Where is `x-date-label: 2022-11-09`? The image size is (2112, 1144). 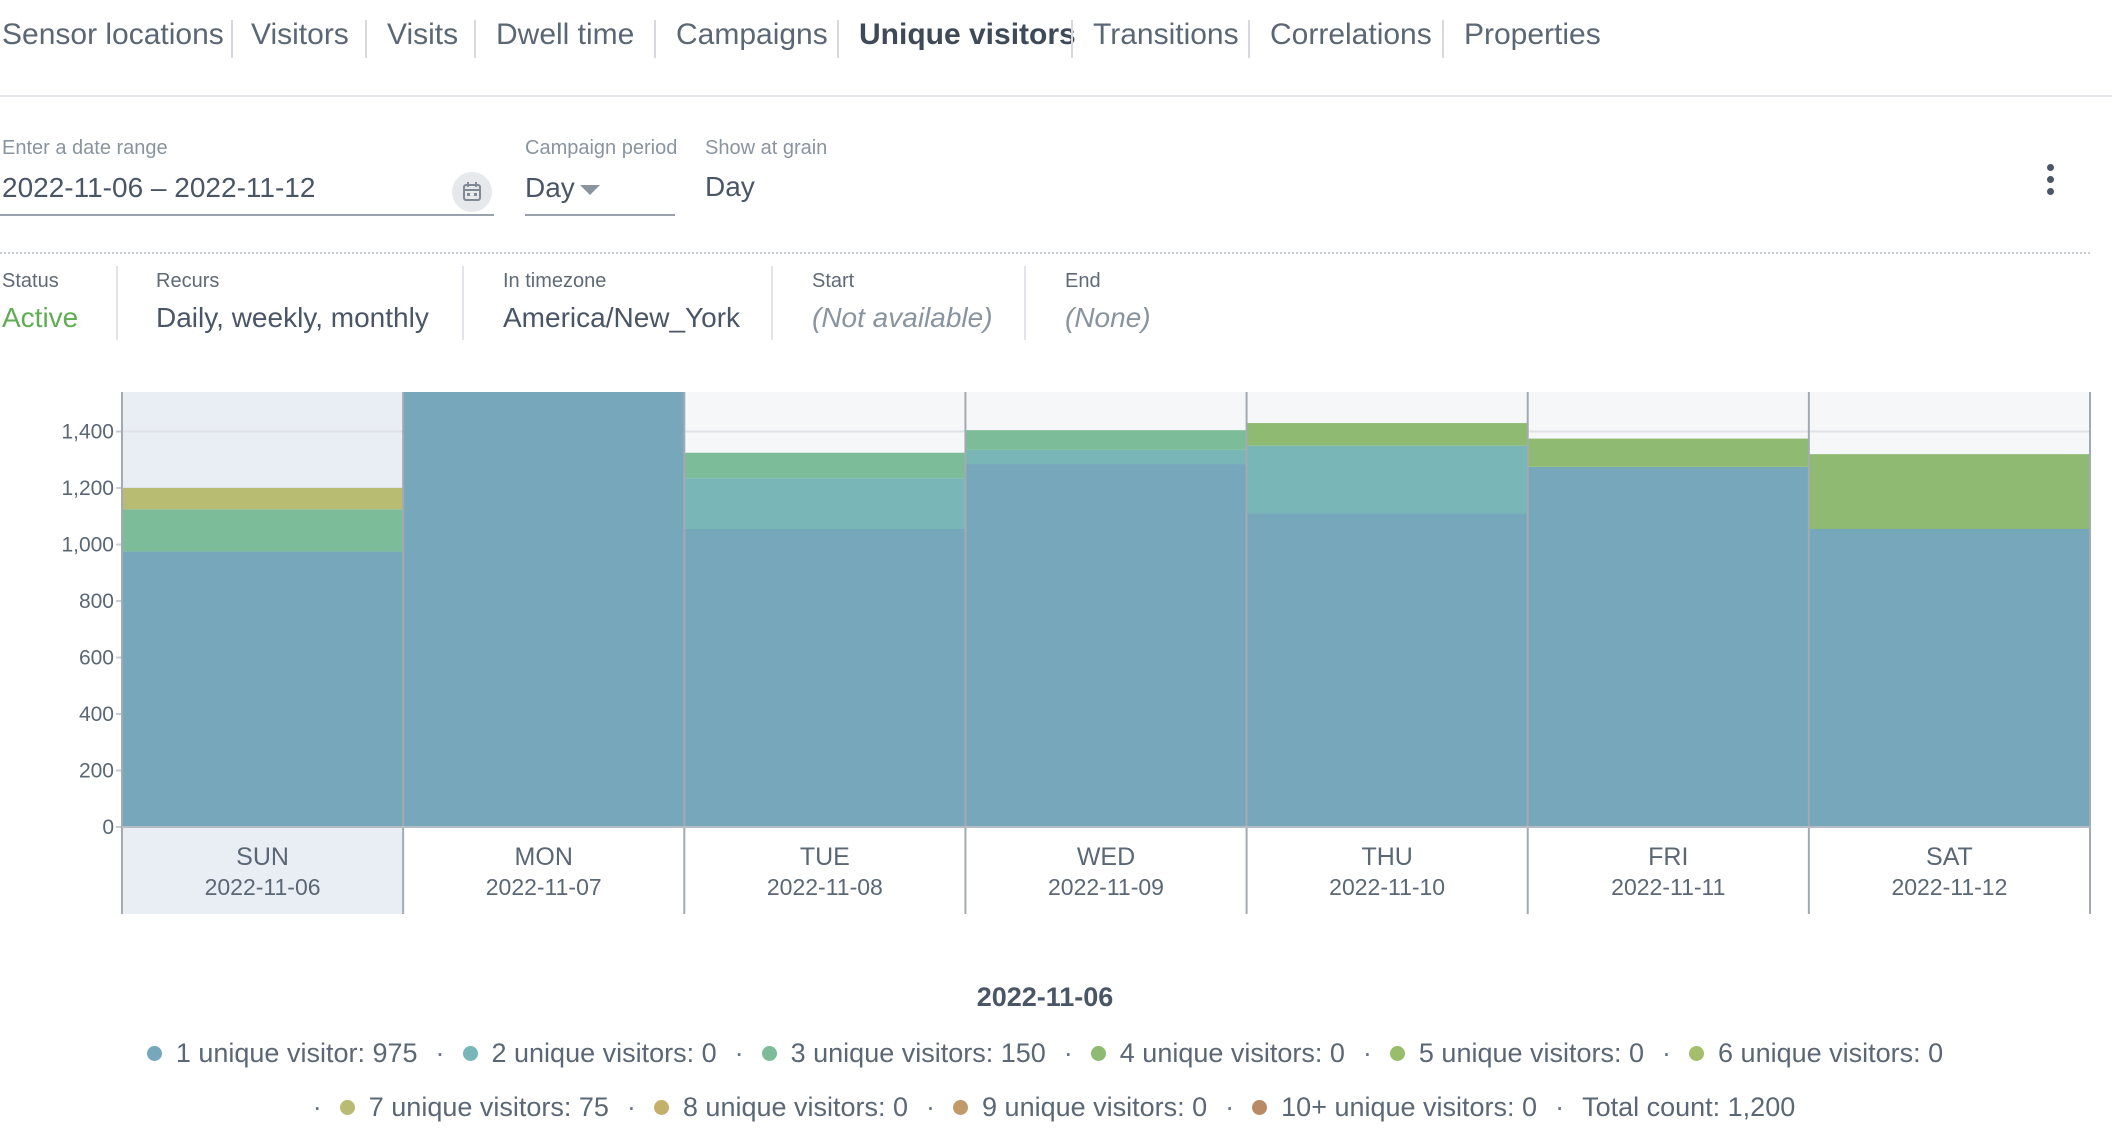 x-date-label: 2022-11-09 is located at coordinates (1106, 887).